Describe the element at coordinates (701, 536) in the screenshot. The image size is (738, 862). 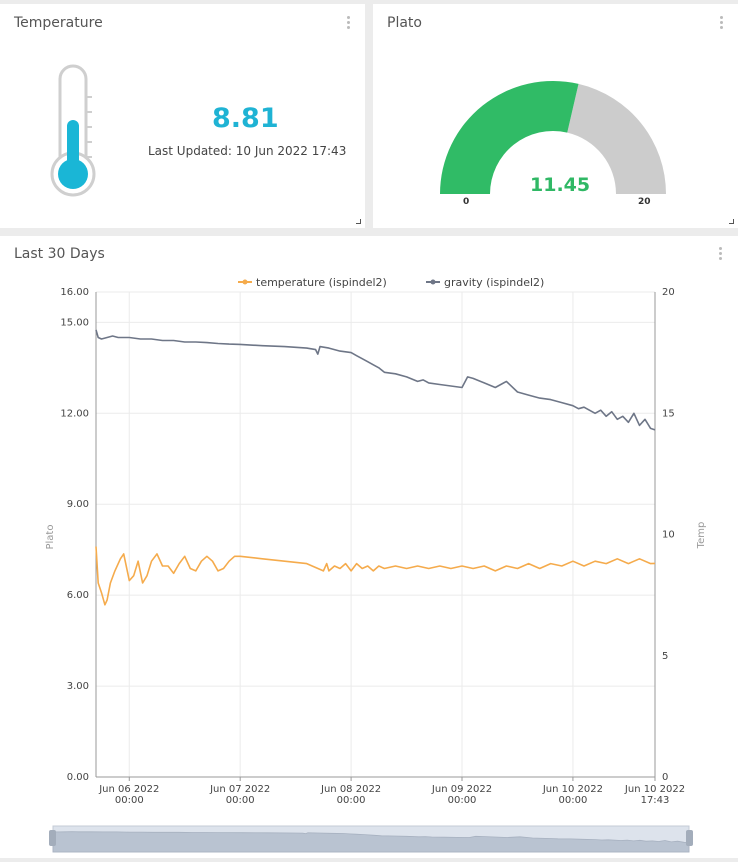
I see `y-right-axis-title: Temp` at that location.